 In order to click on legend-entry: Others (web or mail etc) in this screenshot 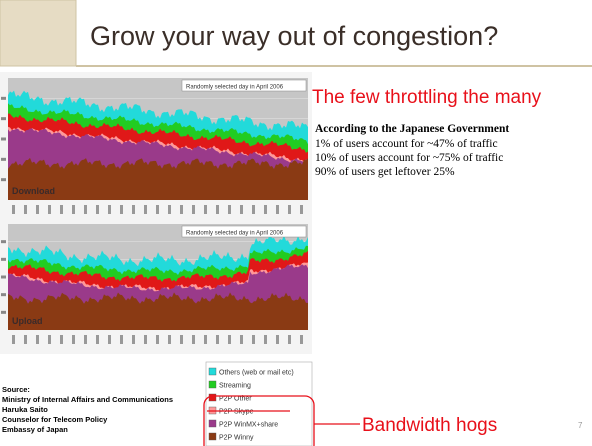, I will do `click(256, 373)`.